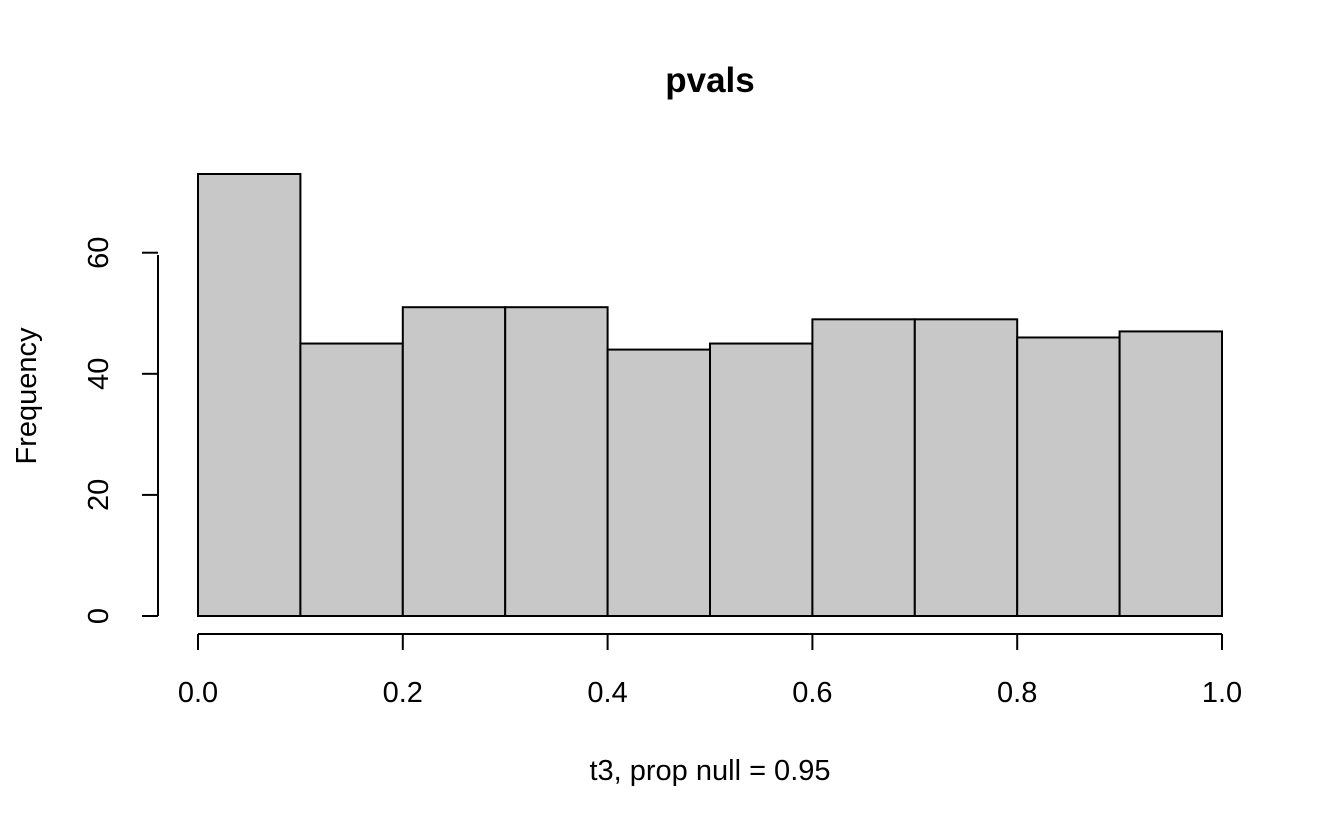  I want to click on x-tick-label: 1.0, so click(1222, 693).